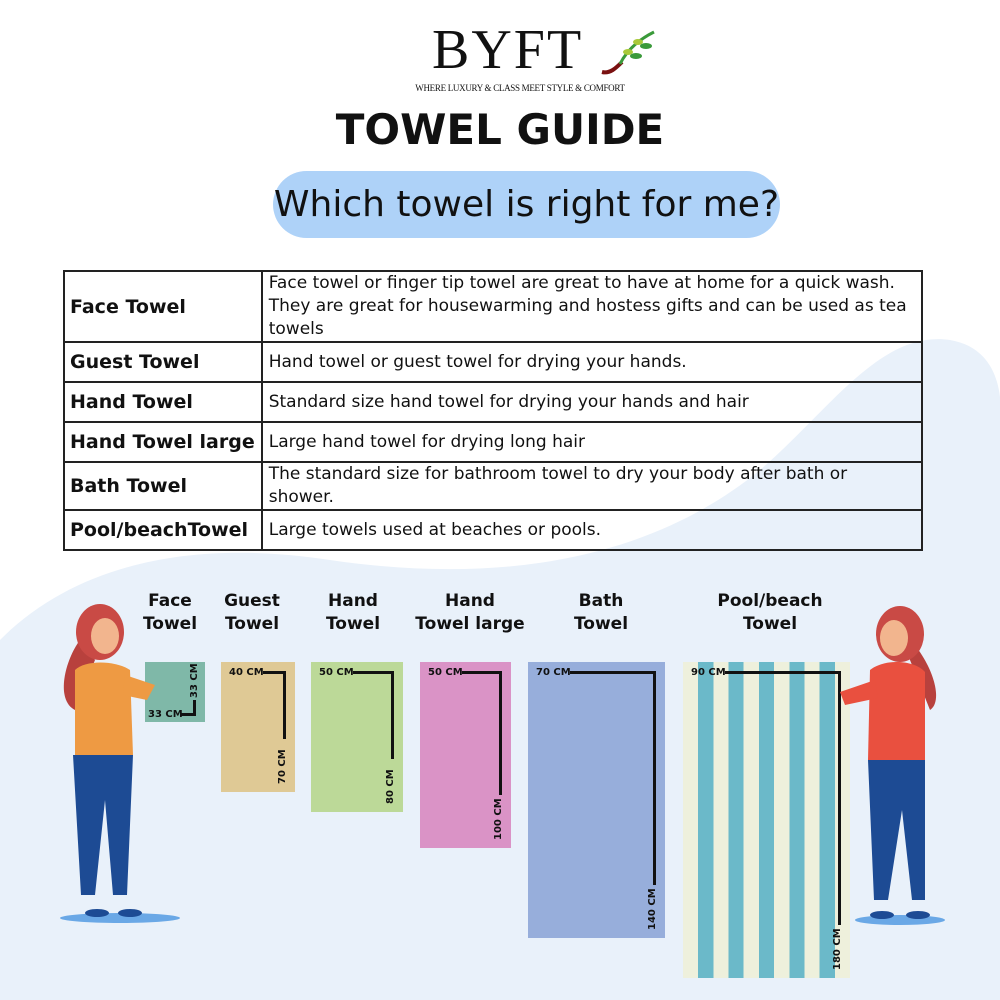  I want to click on towel-name: Hand Towel large, so click(163, 442).